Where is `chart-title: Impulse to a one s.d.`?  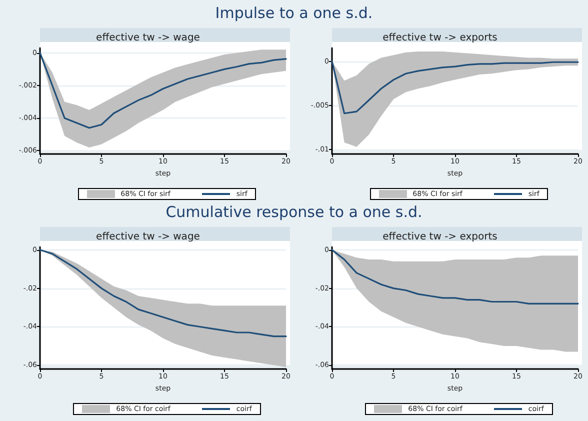 chart-title: Impulse to a one s.d. is located at coordinates (294, 13).